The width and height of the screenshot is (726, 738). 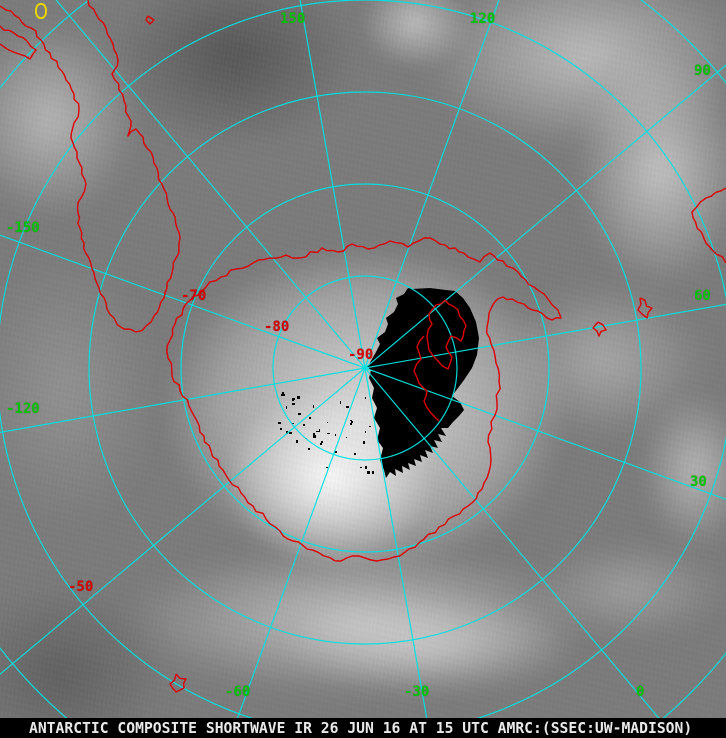 What do you see at coordinates (293, 19) in the screenshot?
I see `longitude-label-150: 150` at bounding box center [293, 19].